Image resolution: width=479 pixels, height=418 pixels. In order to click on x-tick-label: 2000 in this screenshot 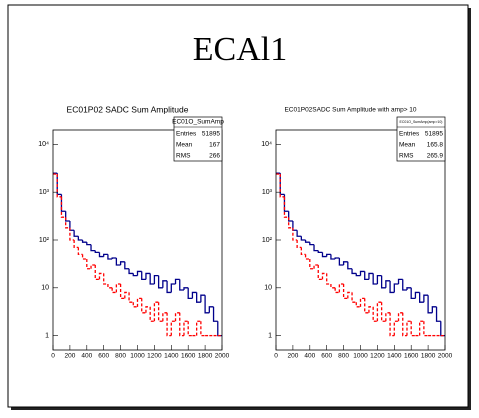, I will do `click(445, 356)`.